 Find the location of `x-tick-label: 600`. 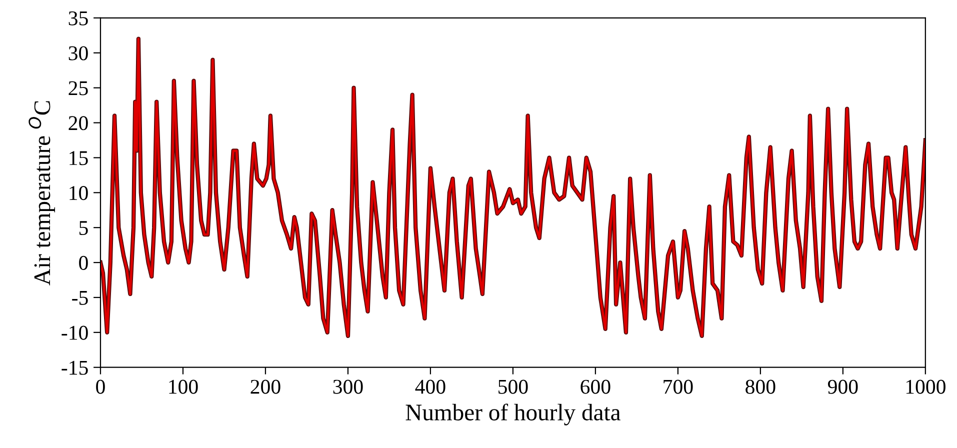

x-tick-label: 600 is located at coordinates (595, 387).